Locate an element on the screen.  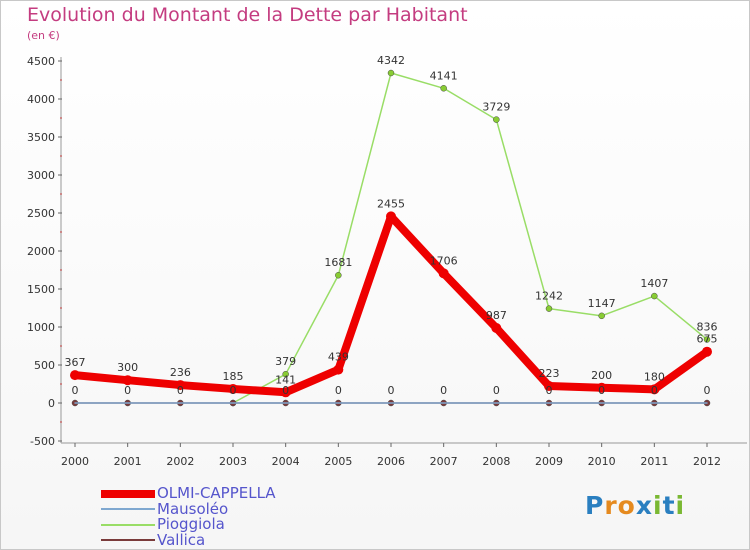
proxiti-logo: Proxiti is located at coordinates (635, 505).